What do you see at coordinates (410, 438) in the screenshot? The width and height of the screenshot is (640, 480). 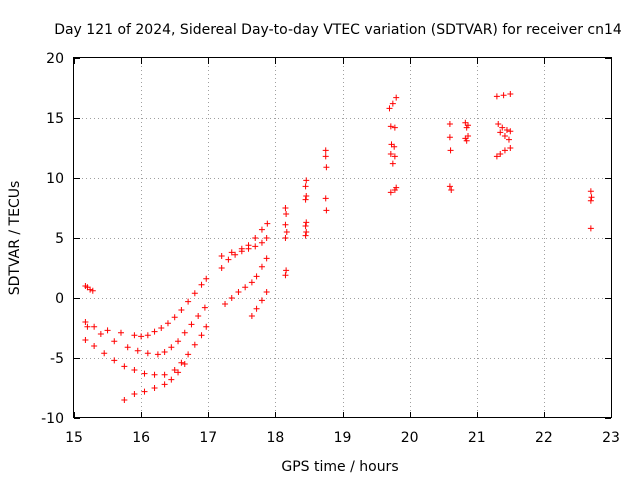 I see `x-tick-label: 20` at bounding box center [410, 438].